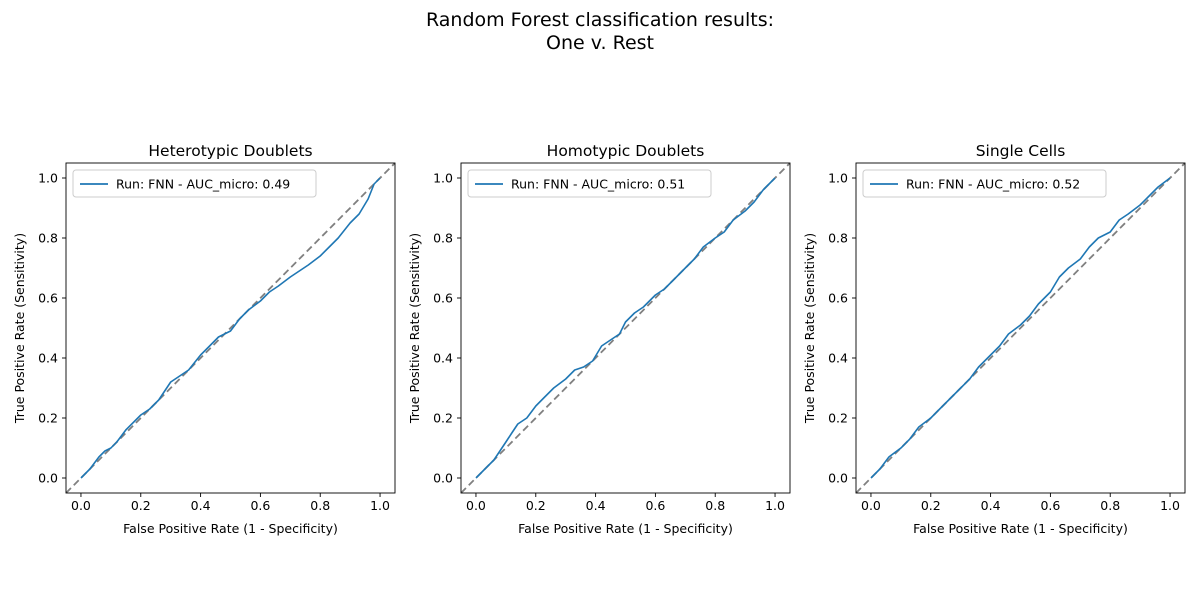  Describe the element at coordinates (993, 184) in the screenshot. I see `legend-entry-label: Run: FNN - AUC_micro: 0.52` at that location.